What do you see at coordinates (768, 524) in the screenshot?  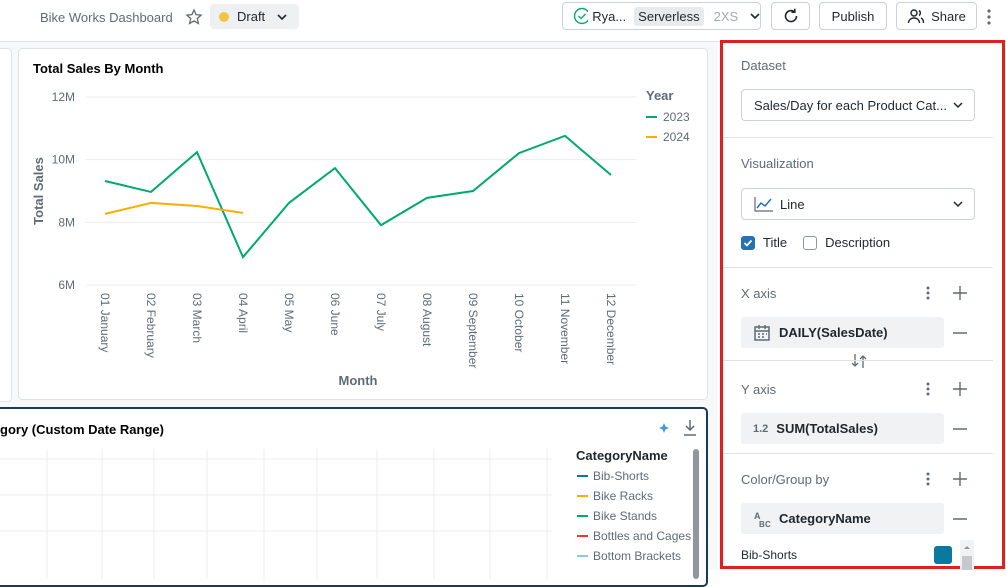 I see `svg-text: C` at bounding box center [768, 524].